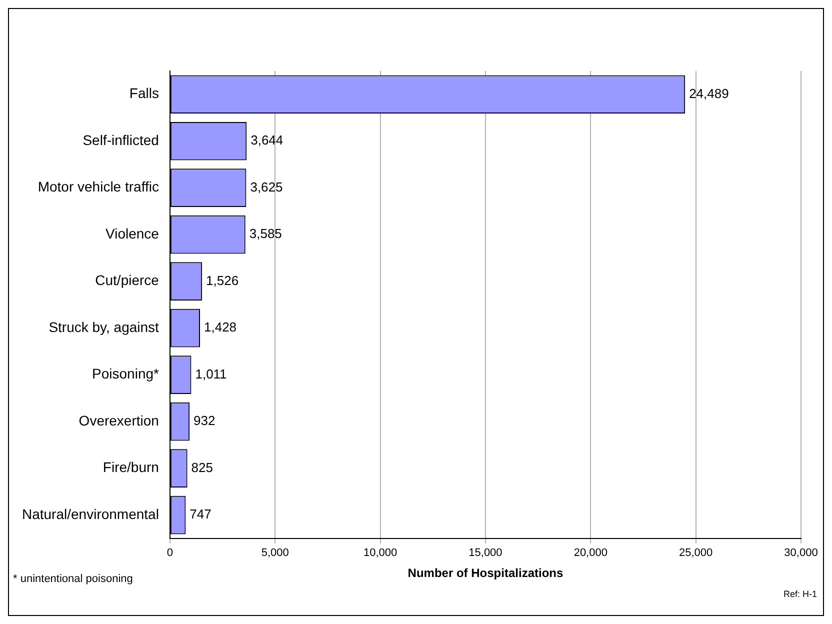 The image size is (832, 624). Describe the element at coordinates (380, 553) in the screenshot. I see `x-tick-label: 10,000` at that location.